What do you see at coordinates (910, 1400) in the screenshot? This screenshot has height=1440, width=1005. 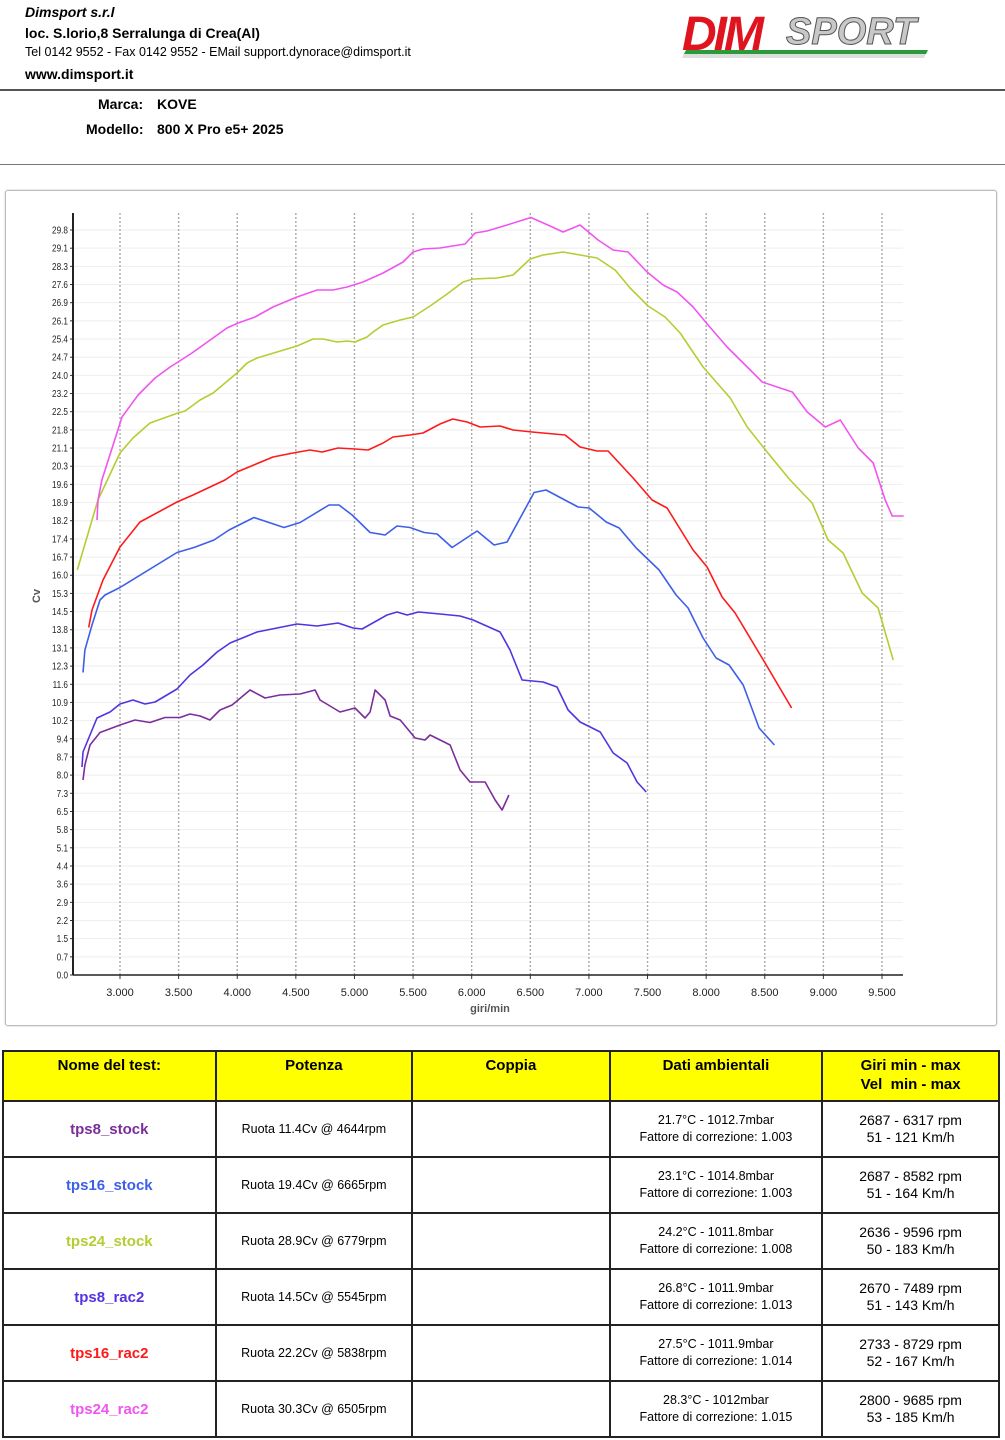 I see `rpm-range: 2800 - 9685 rpm` at bounding box center [910, 1400].